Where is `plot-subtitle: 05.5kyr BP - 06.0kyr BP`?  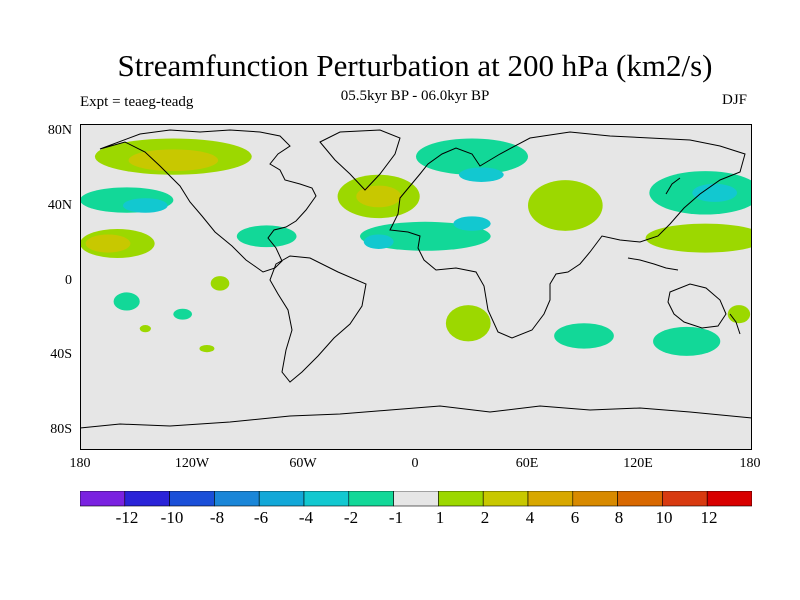
plot-subtitle: 05.5kyr BP - 06.0kyr BP is located at coordinates (415, 96).